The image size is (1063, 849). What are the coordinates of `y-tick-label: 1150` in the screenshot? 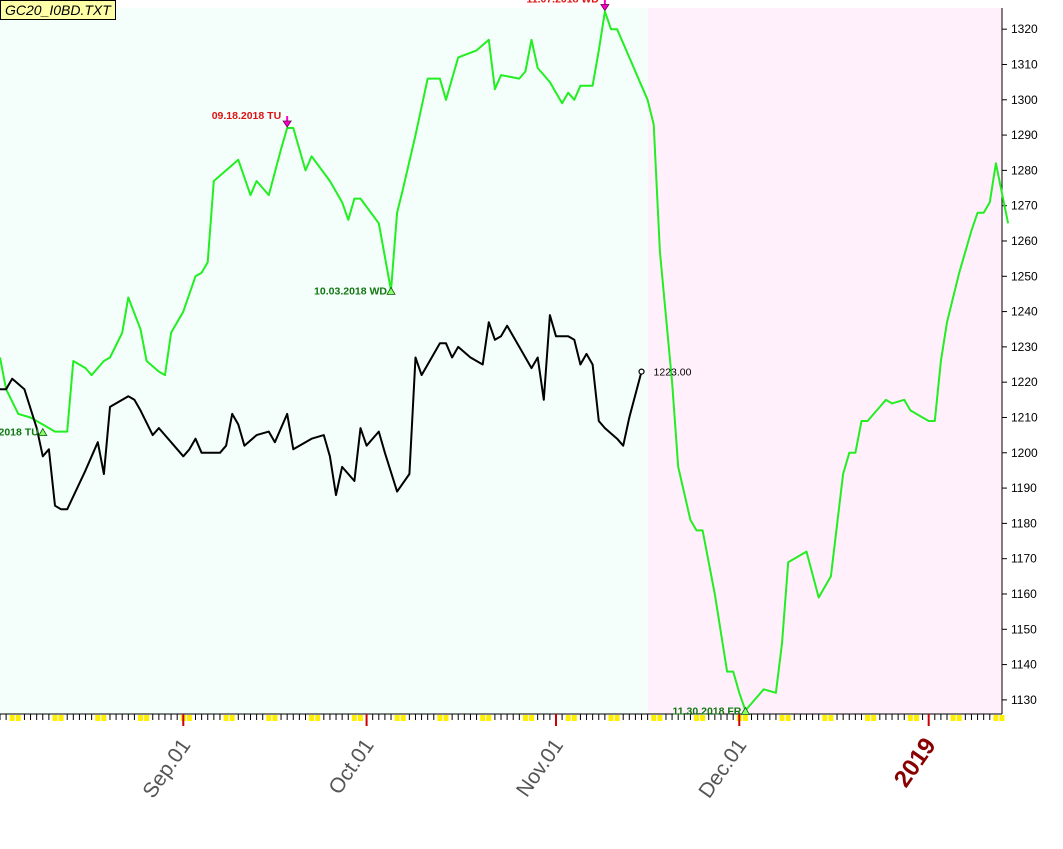 It's located at (1024, 629).